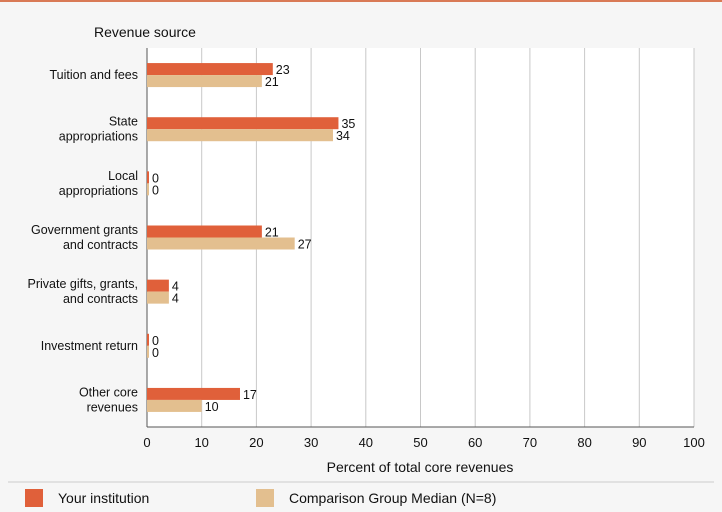  I want to click on x-tick-label: 40, so click(366, 442).